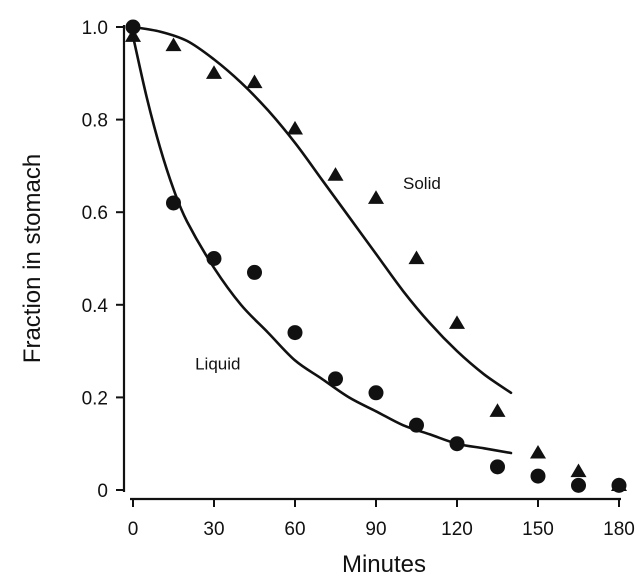  Describe the element at coordinates (213, 529) in the screenshot. I see `x-tick-label: 30` at that location.